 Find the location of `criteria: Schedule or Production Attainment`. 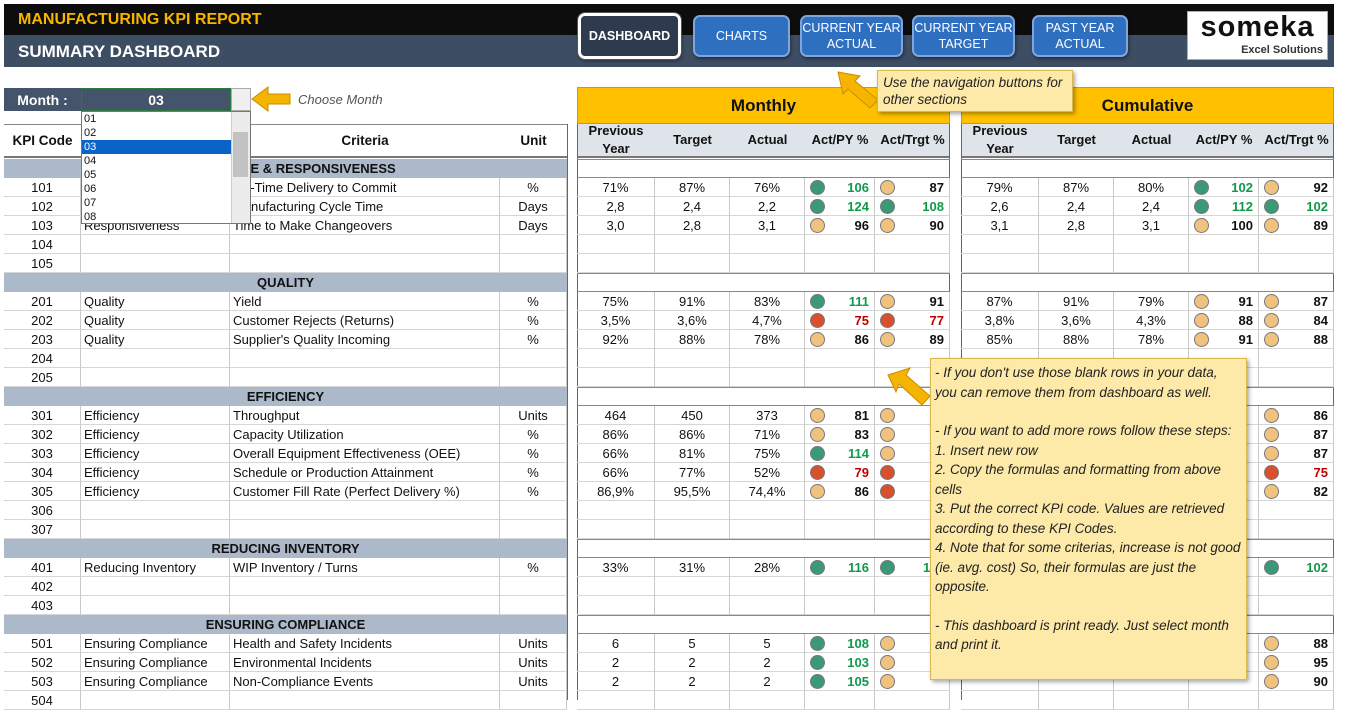

criteria: Schedule or Production Attainment is located at coordinates (365, 472).